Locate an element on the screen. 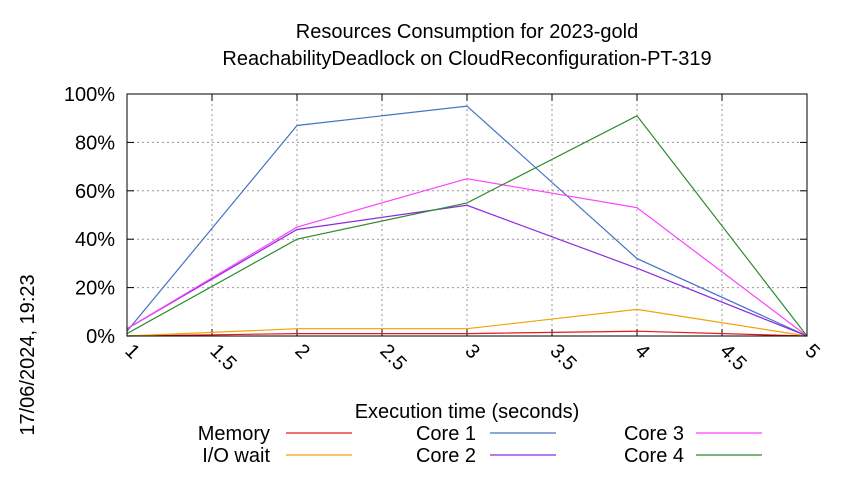  x-tick-label: 5 is located at coordinates (811, 351).